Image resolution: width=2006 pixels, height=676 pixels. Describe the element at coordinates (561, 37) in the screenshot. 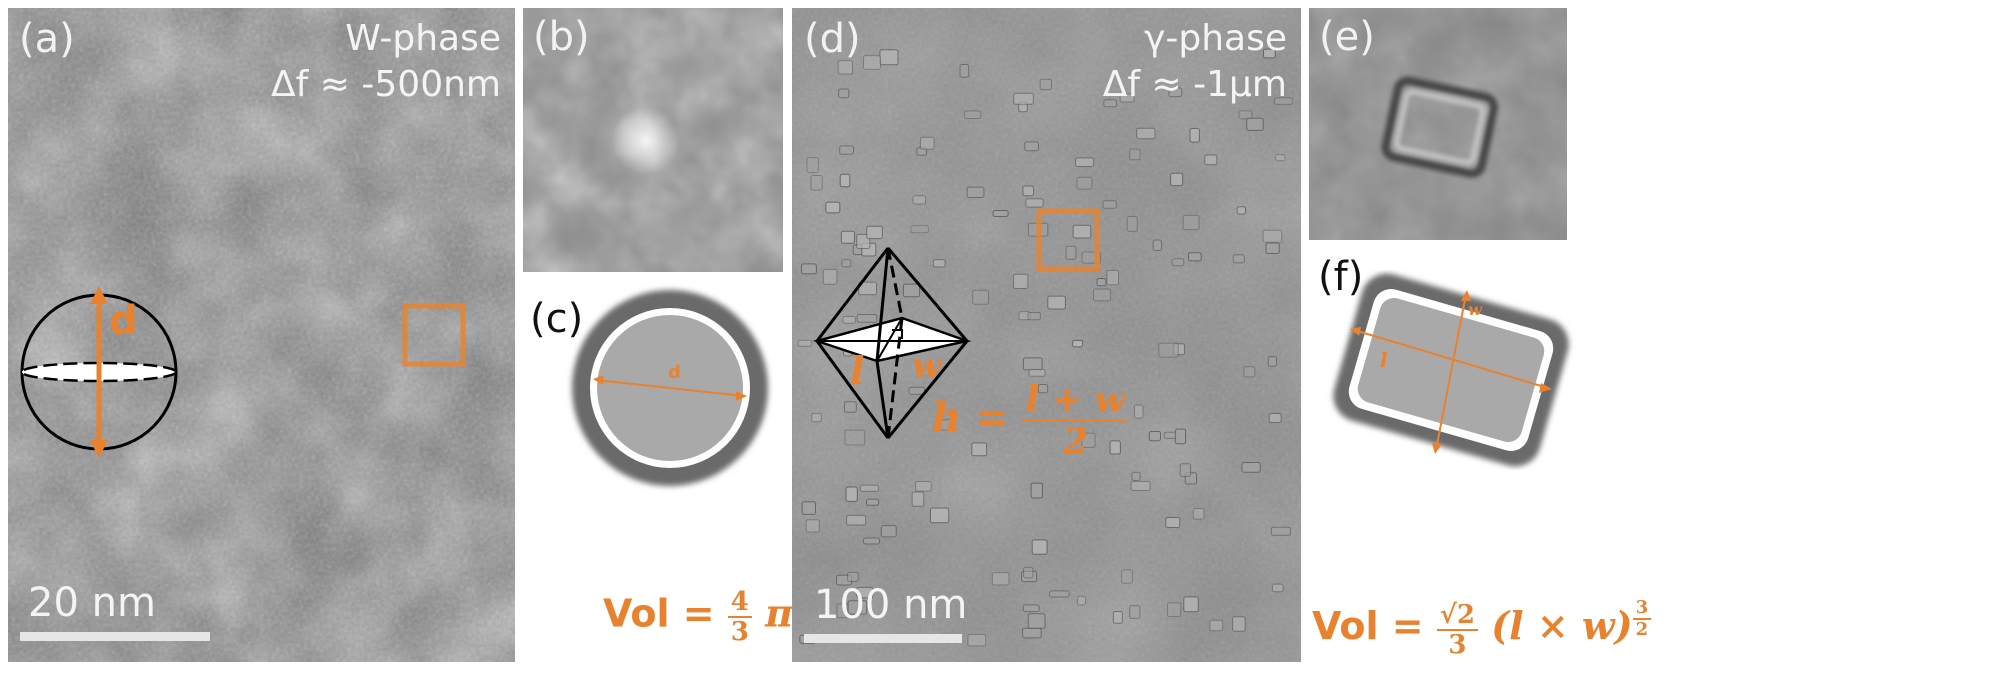

I see `panel-b-label: (b)` at that location.